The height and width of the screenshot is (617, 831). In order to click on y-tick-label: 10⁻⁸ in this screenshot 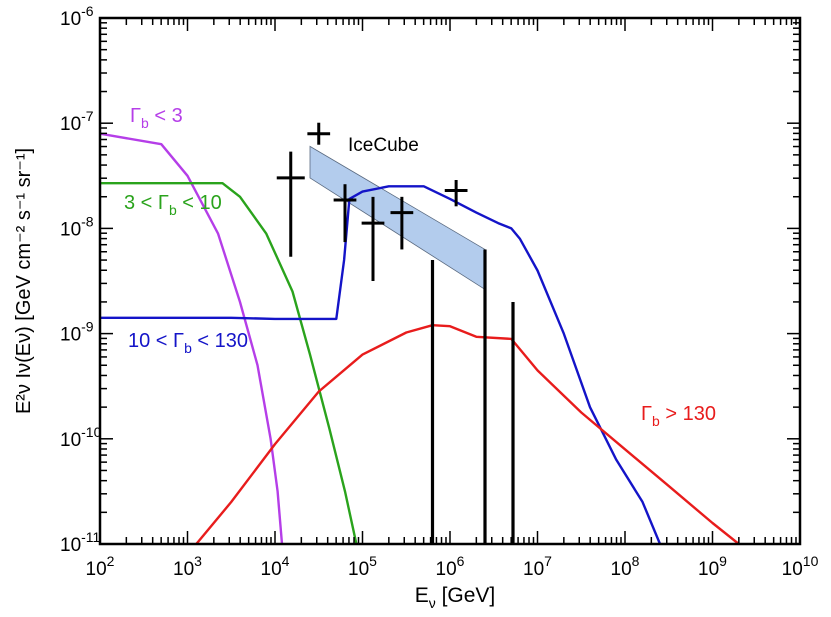, I will do `click(77, 226)`.